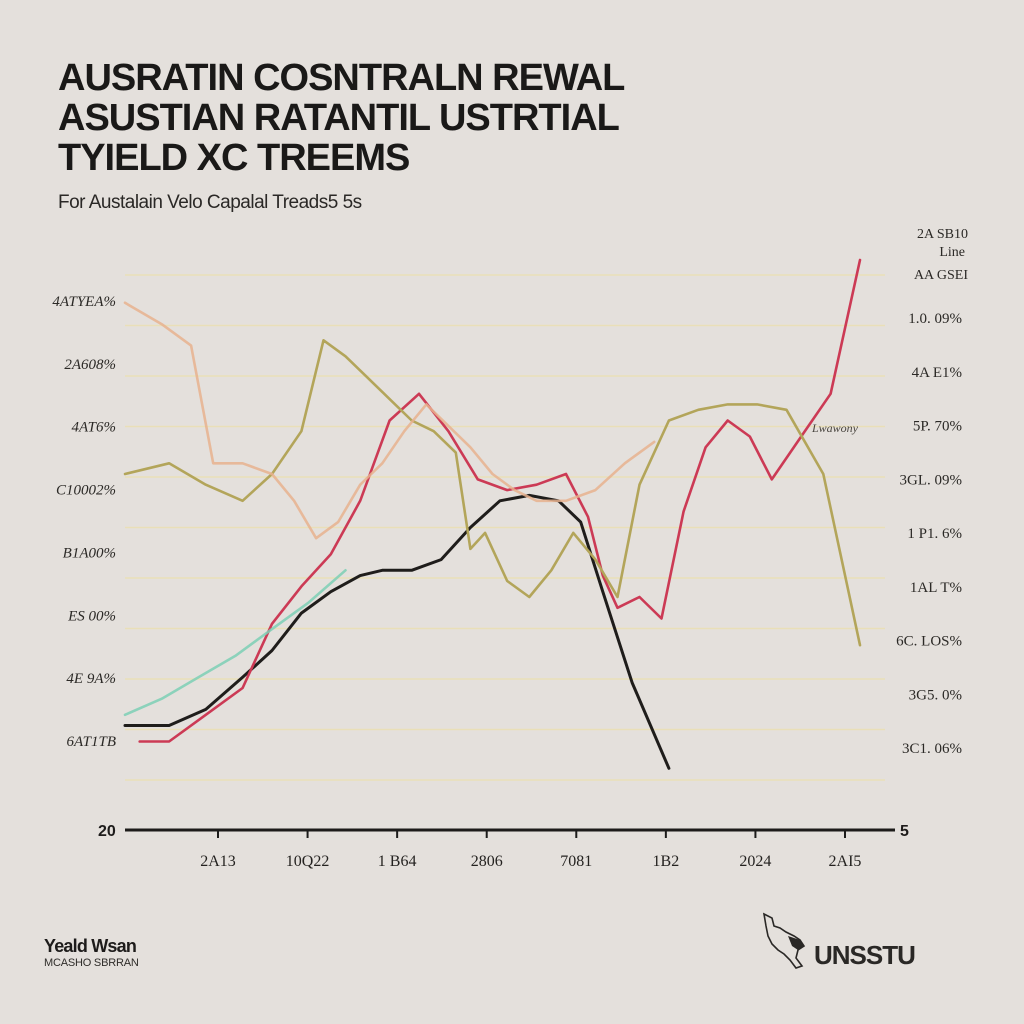 The height and width of the screenshot is (1024, 1024). Describe the element at coordinates (576, 861) in the screenshot. I see `x-tick-label: 7081` at that location.